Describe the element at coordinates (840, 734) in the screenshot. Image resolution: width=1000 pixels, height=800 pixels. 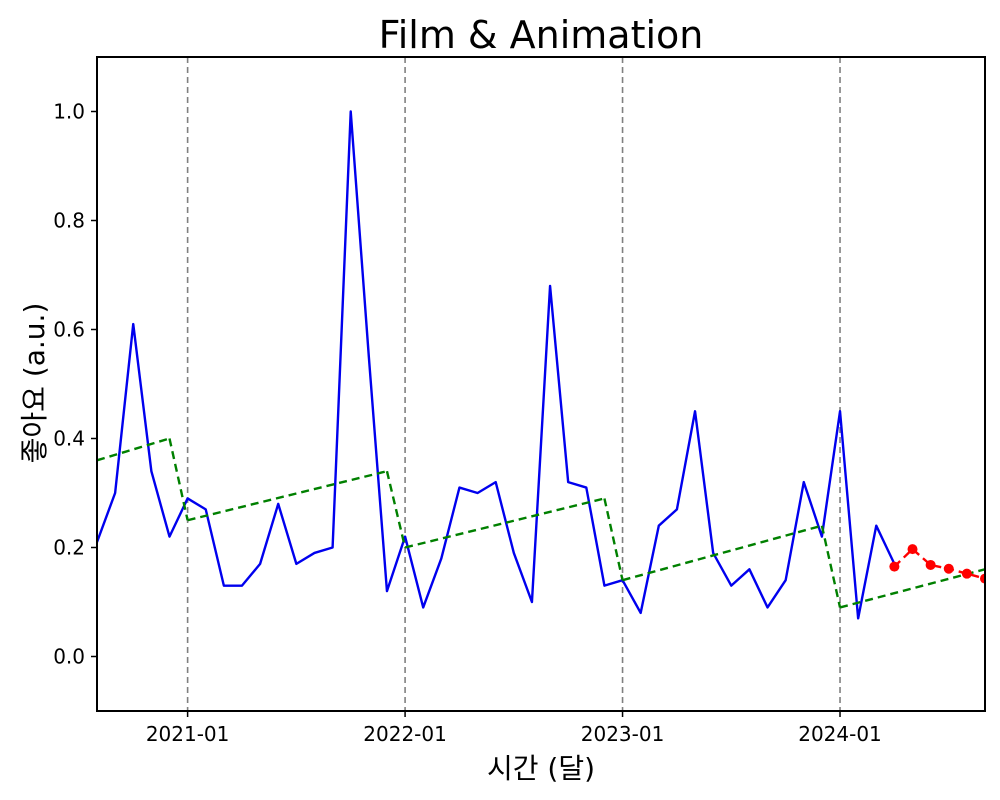
I see `x-tick-label: 2024-01` at that location.